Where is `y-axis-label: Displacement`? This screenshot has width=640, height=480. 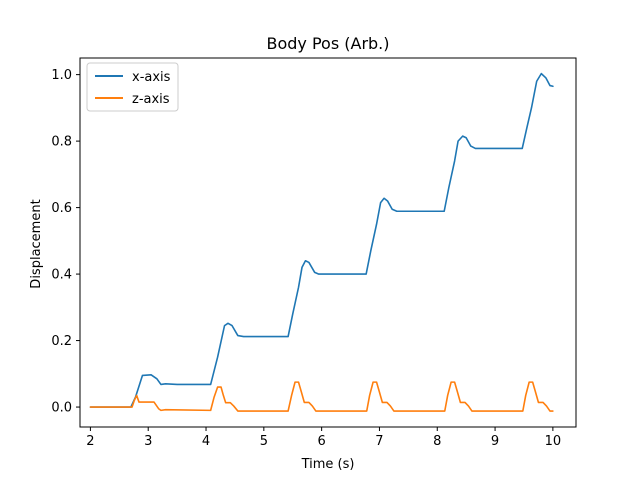 y-axis-label: Displacement is located at coordinates (36, 243).